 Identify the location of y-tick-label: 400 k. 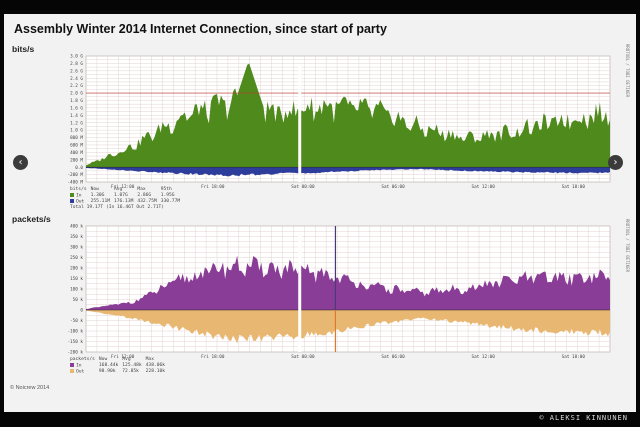
(76, 227).